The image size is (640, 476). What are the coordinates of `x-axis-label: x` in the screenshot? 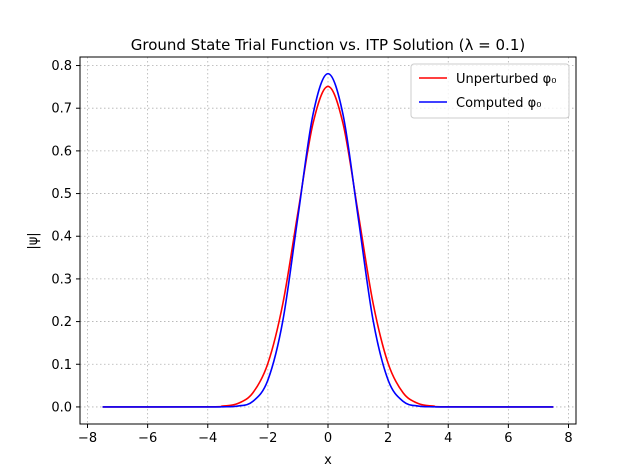 It's located at (328, 460).